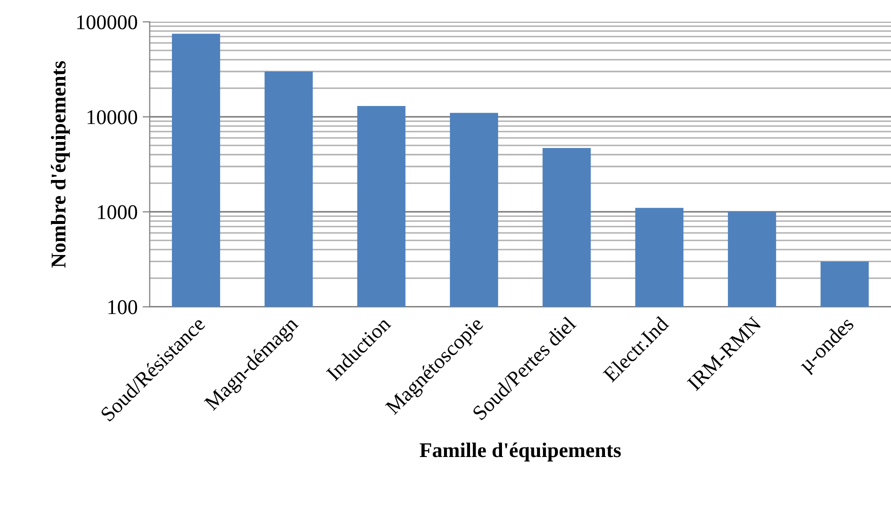 The image size is (891, 520). I want to click on x-axis-title: Famille d'équipements, so click(520, 452).